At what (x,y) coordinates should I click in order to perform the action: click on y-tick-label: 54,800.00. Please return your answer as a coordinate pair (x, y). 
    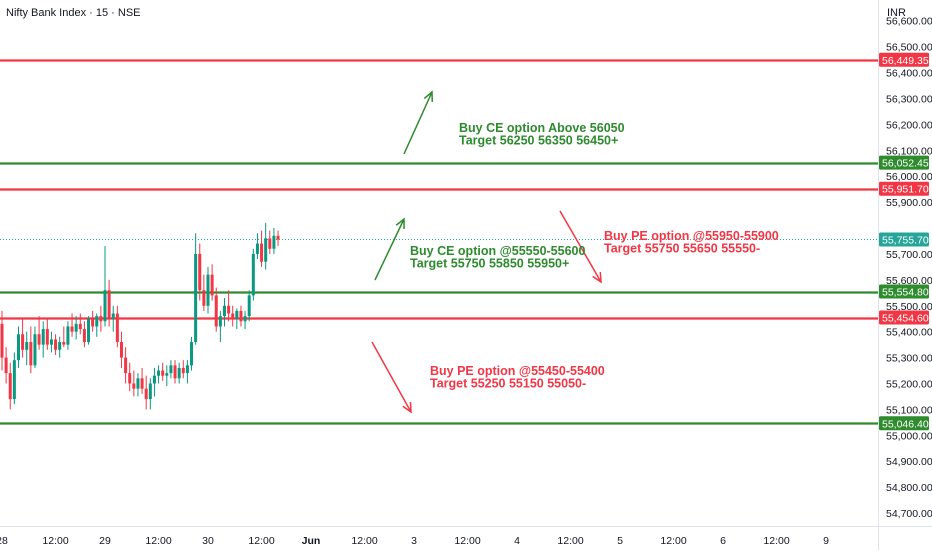
    Looking at the image, I should click on (909, 488).